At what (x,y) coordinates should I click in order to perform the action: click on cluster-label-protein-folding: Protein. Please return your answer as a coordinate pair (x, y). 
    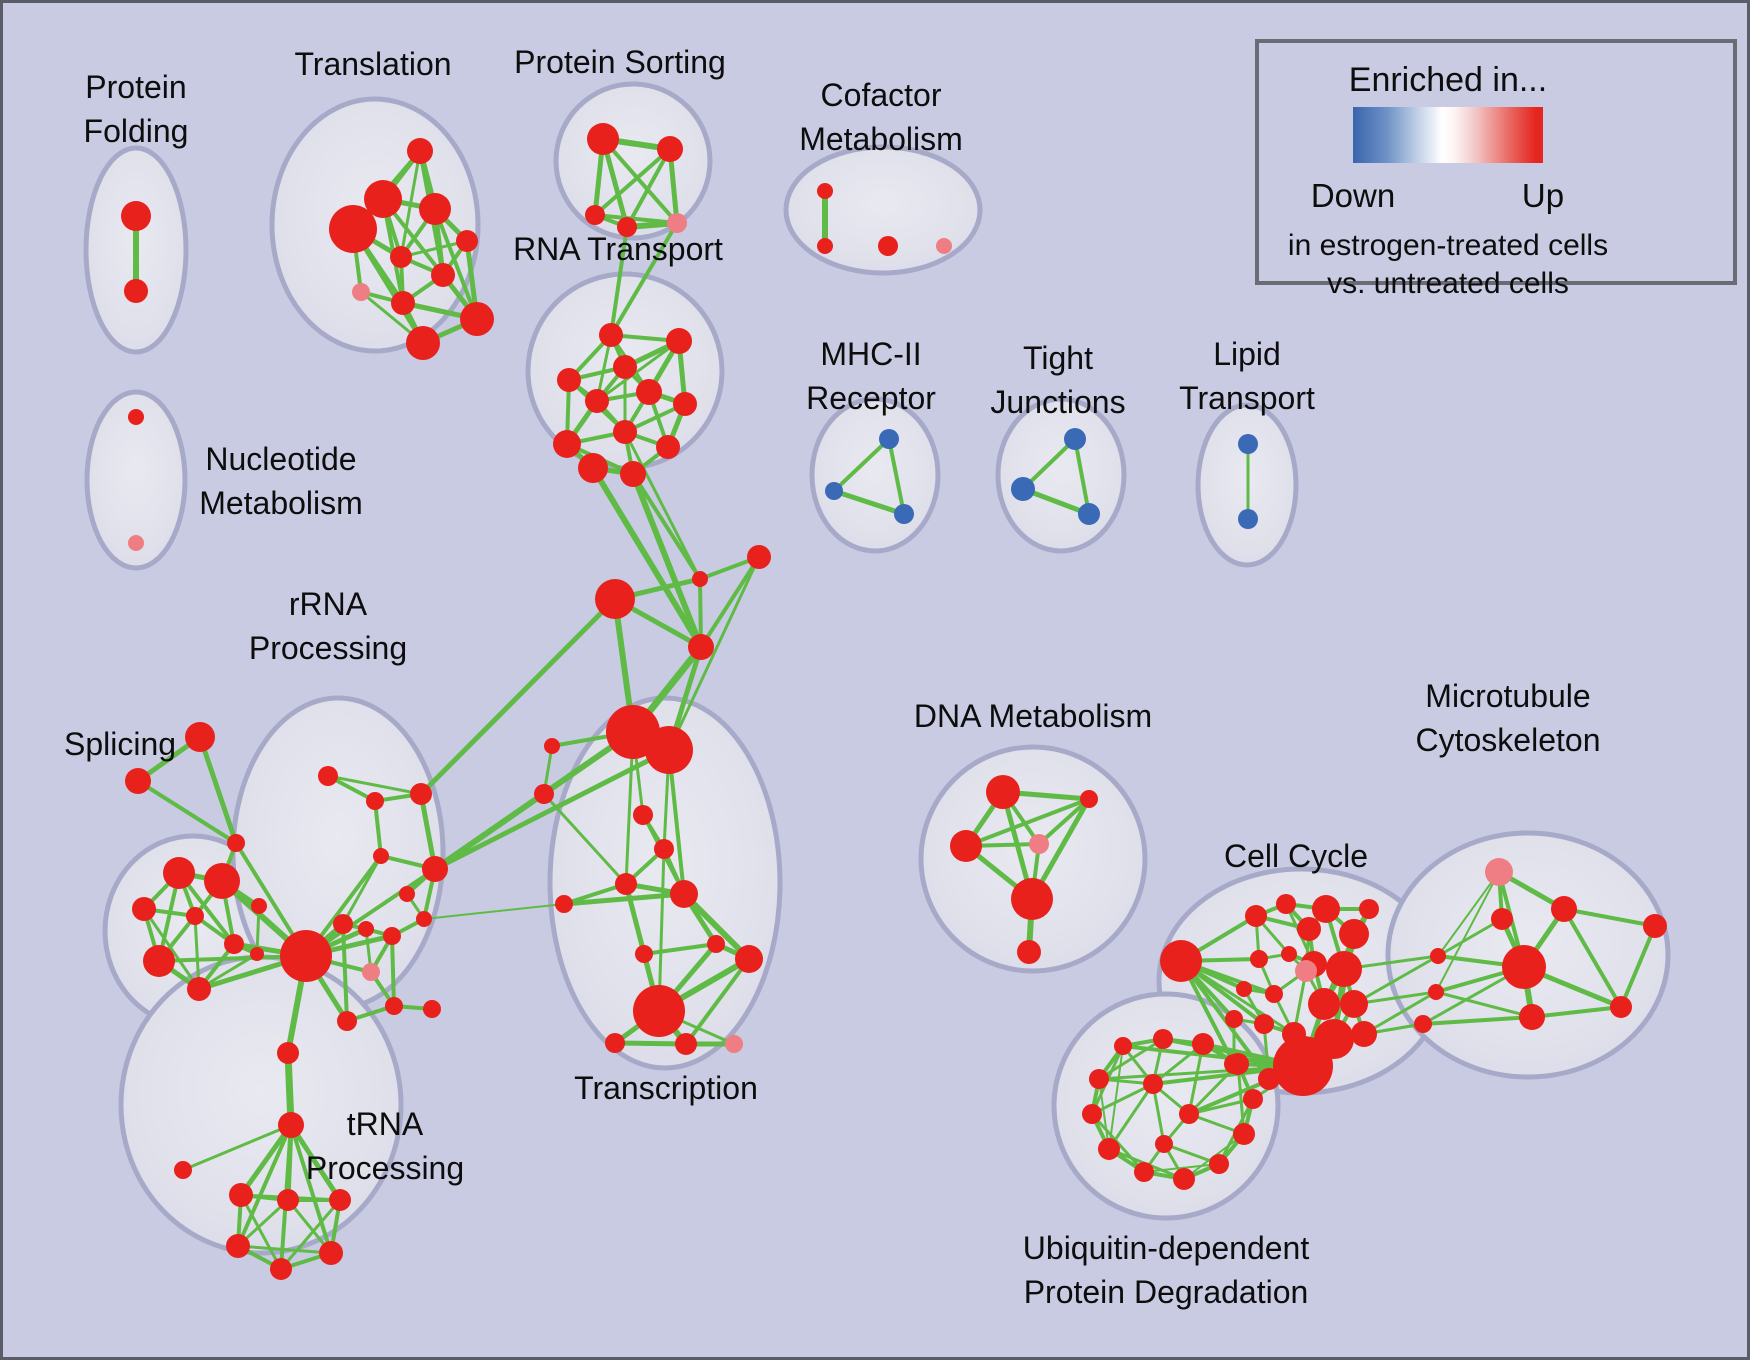
    Looking at the image, I should click on (135, 87).